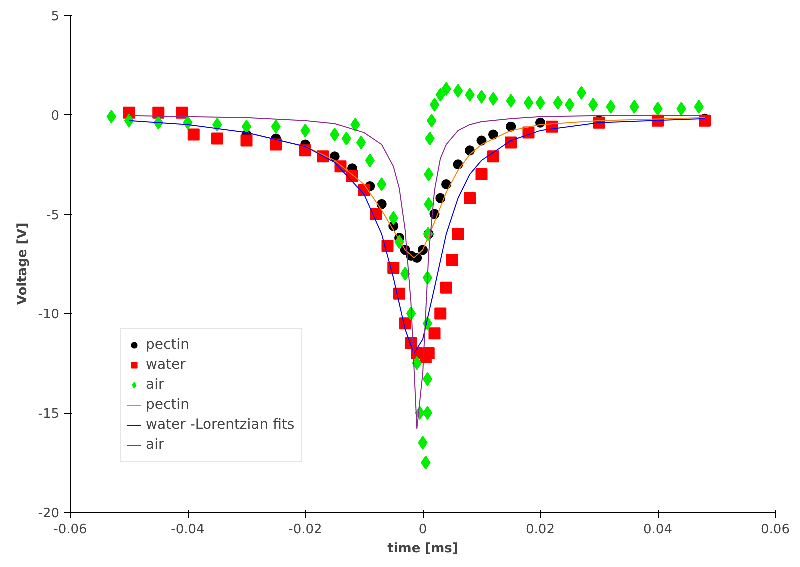 Image resolution: width=800 pixels, height=567 pixels. Describe the element at coordinates (49, 514) in the screenshot. I see `y-tick-label: -20` at that location.